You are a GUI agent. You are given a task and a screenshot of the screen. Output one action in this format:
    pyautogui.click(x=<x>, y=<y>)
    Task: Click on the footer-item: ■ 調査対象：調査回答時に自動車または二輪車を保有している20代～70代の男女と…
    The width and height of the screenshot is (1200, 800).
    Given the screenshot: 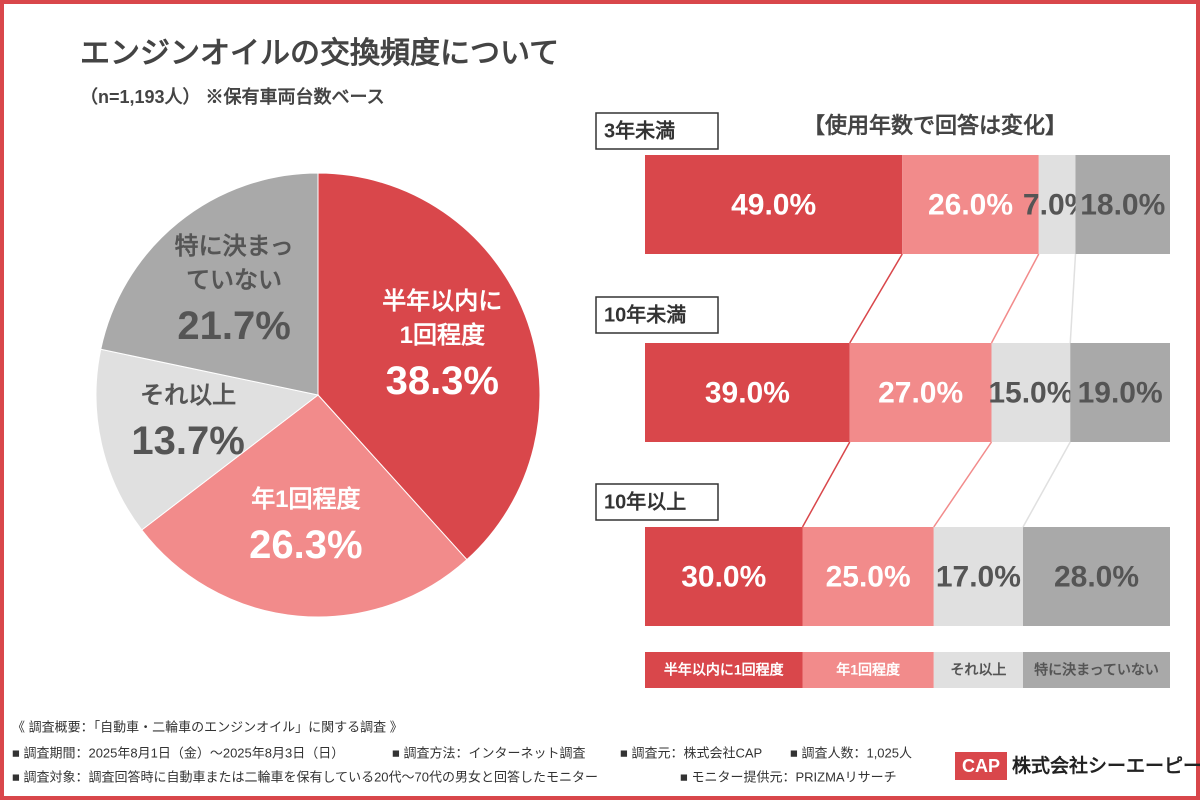 What is the action you would take?
    pyautogui.click(x=305, y=776)
    